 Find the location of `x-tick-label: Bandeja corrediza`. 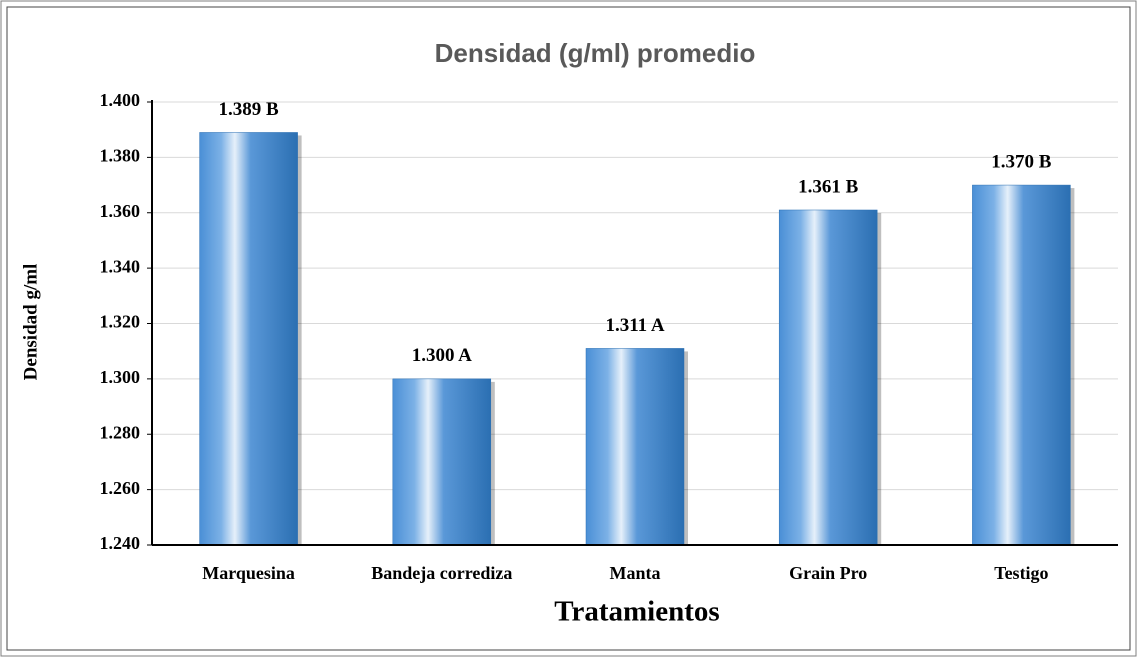

x-tick-label: Bandeja corrediza is located at coordinates (441, 573).